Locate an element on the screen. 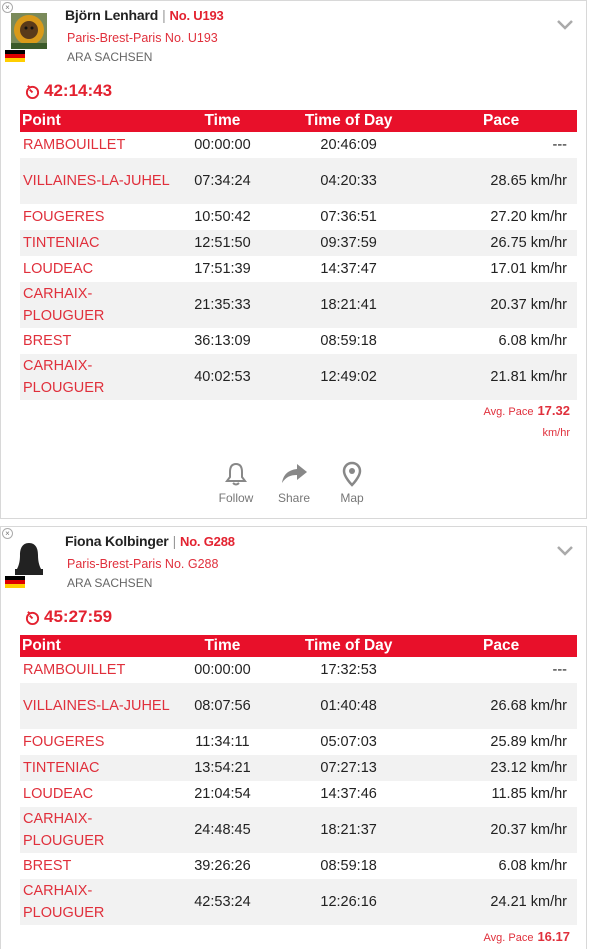  time-of-day: 12:49:02 is located at coordinates (348, 377).